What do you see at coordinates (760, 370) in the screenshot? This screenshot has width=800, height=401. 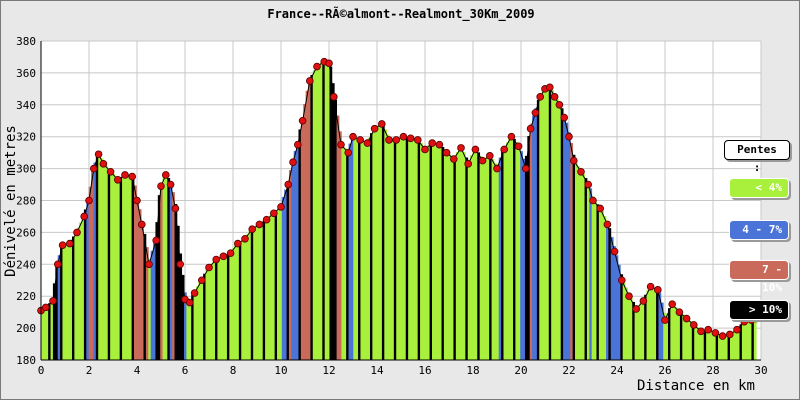 I see `x-tick-label: 30` at bounding box center [760, 370].